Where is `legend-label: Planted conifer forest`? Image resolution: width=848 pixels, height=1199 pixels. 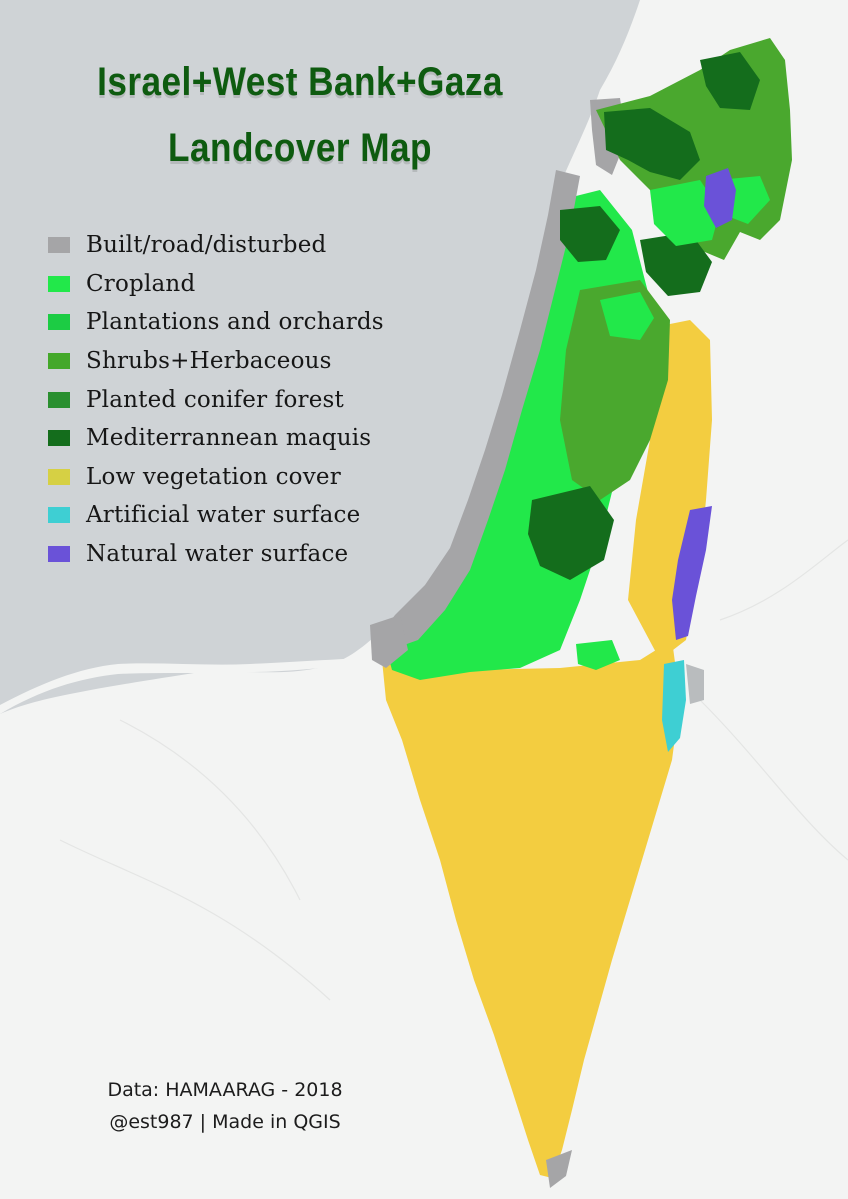
legend-label: Planted conifer forest is located at coordinates (215, 399).